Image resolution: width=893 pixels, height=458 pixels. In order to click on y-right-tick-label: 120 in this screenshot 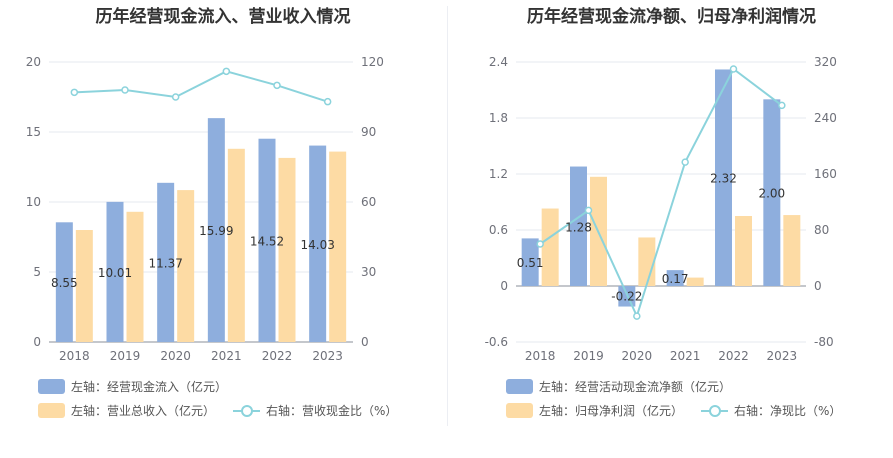, I will do `click(372, 62)`.